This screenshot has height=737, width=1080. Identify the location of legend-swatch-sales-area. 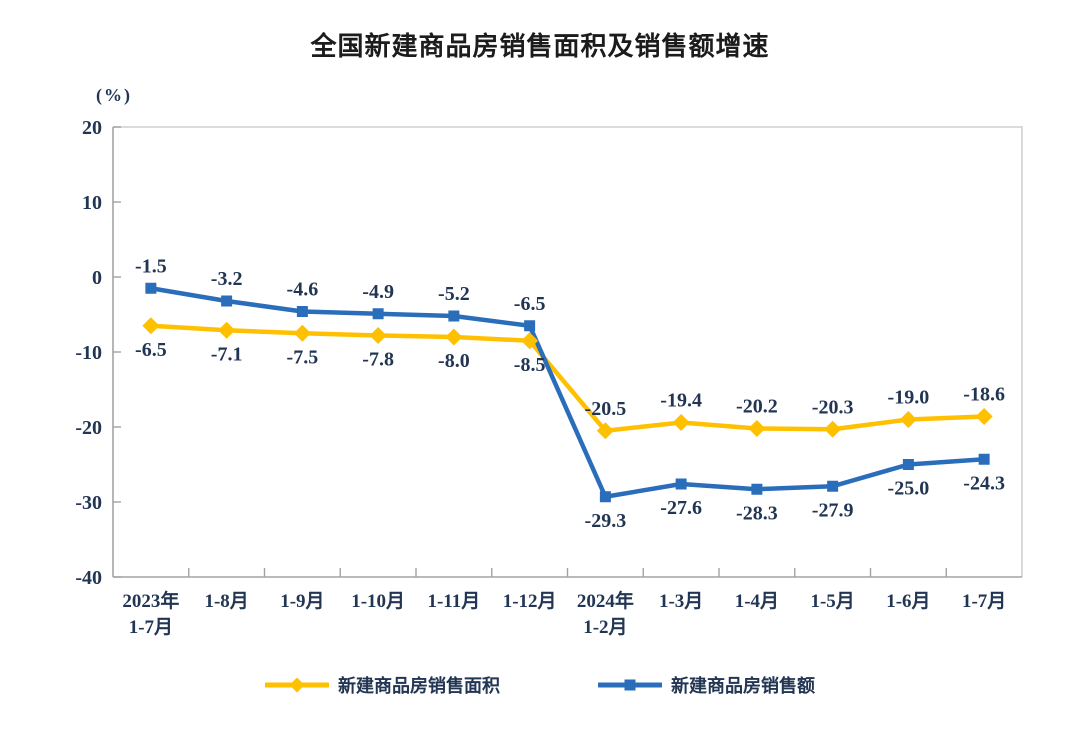
(297, 685).